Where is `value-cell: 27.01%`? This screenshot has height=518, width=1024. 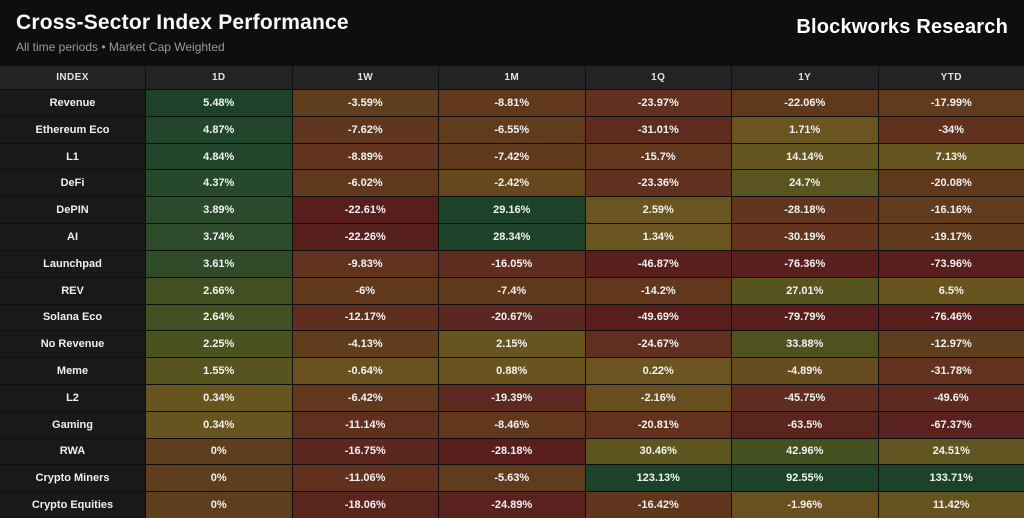 value-cell: 27.01% is located at coordinates (805, 290).